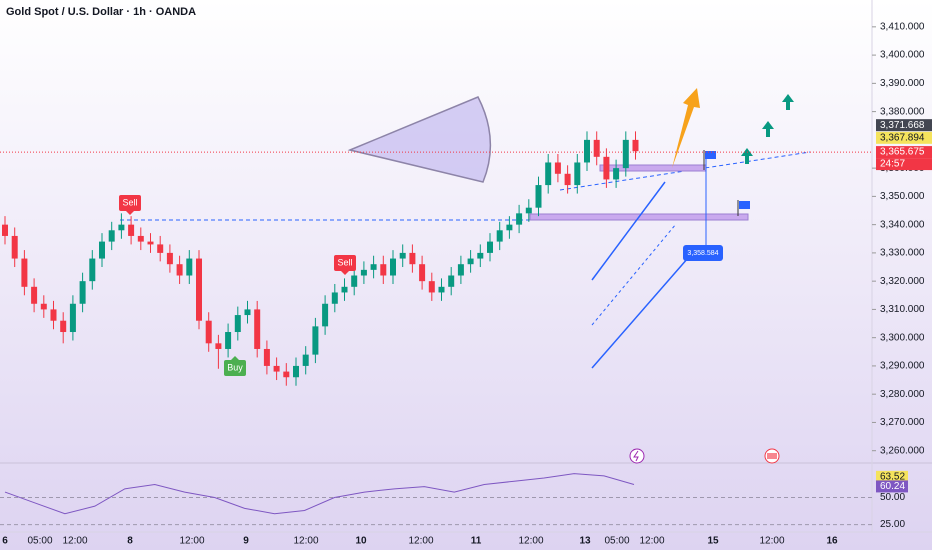  Describe the element at coordinates (902, 253) in the screenshot. I see `y-tick-label: 3,330.000` at that location.